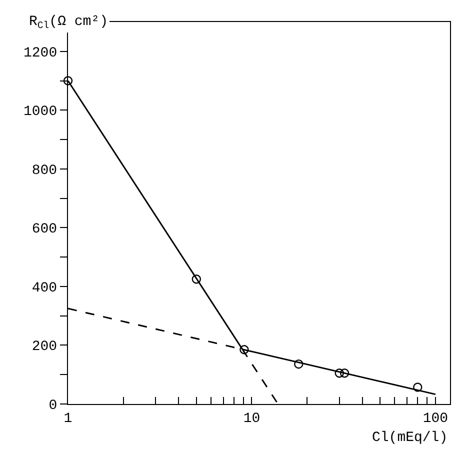 The width and height of the screenshot is (456, 454). Describe the element at coordinates (40, 53) in the screenshot. I see `y-tick-label: 1200` at that location.